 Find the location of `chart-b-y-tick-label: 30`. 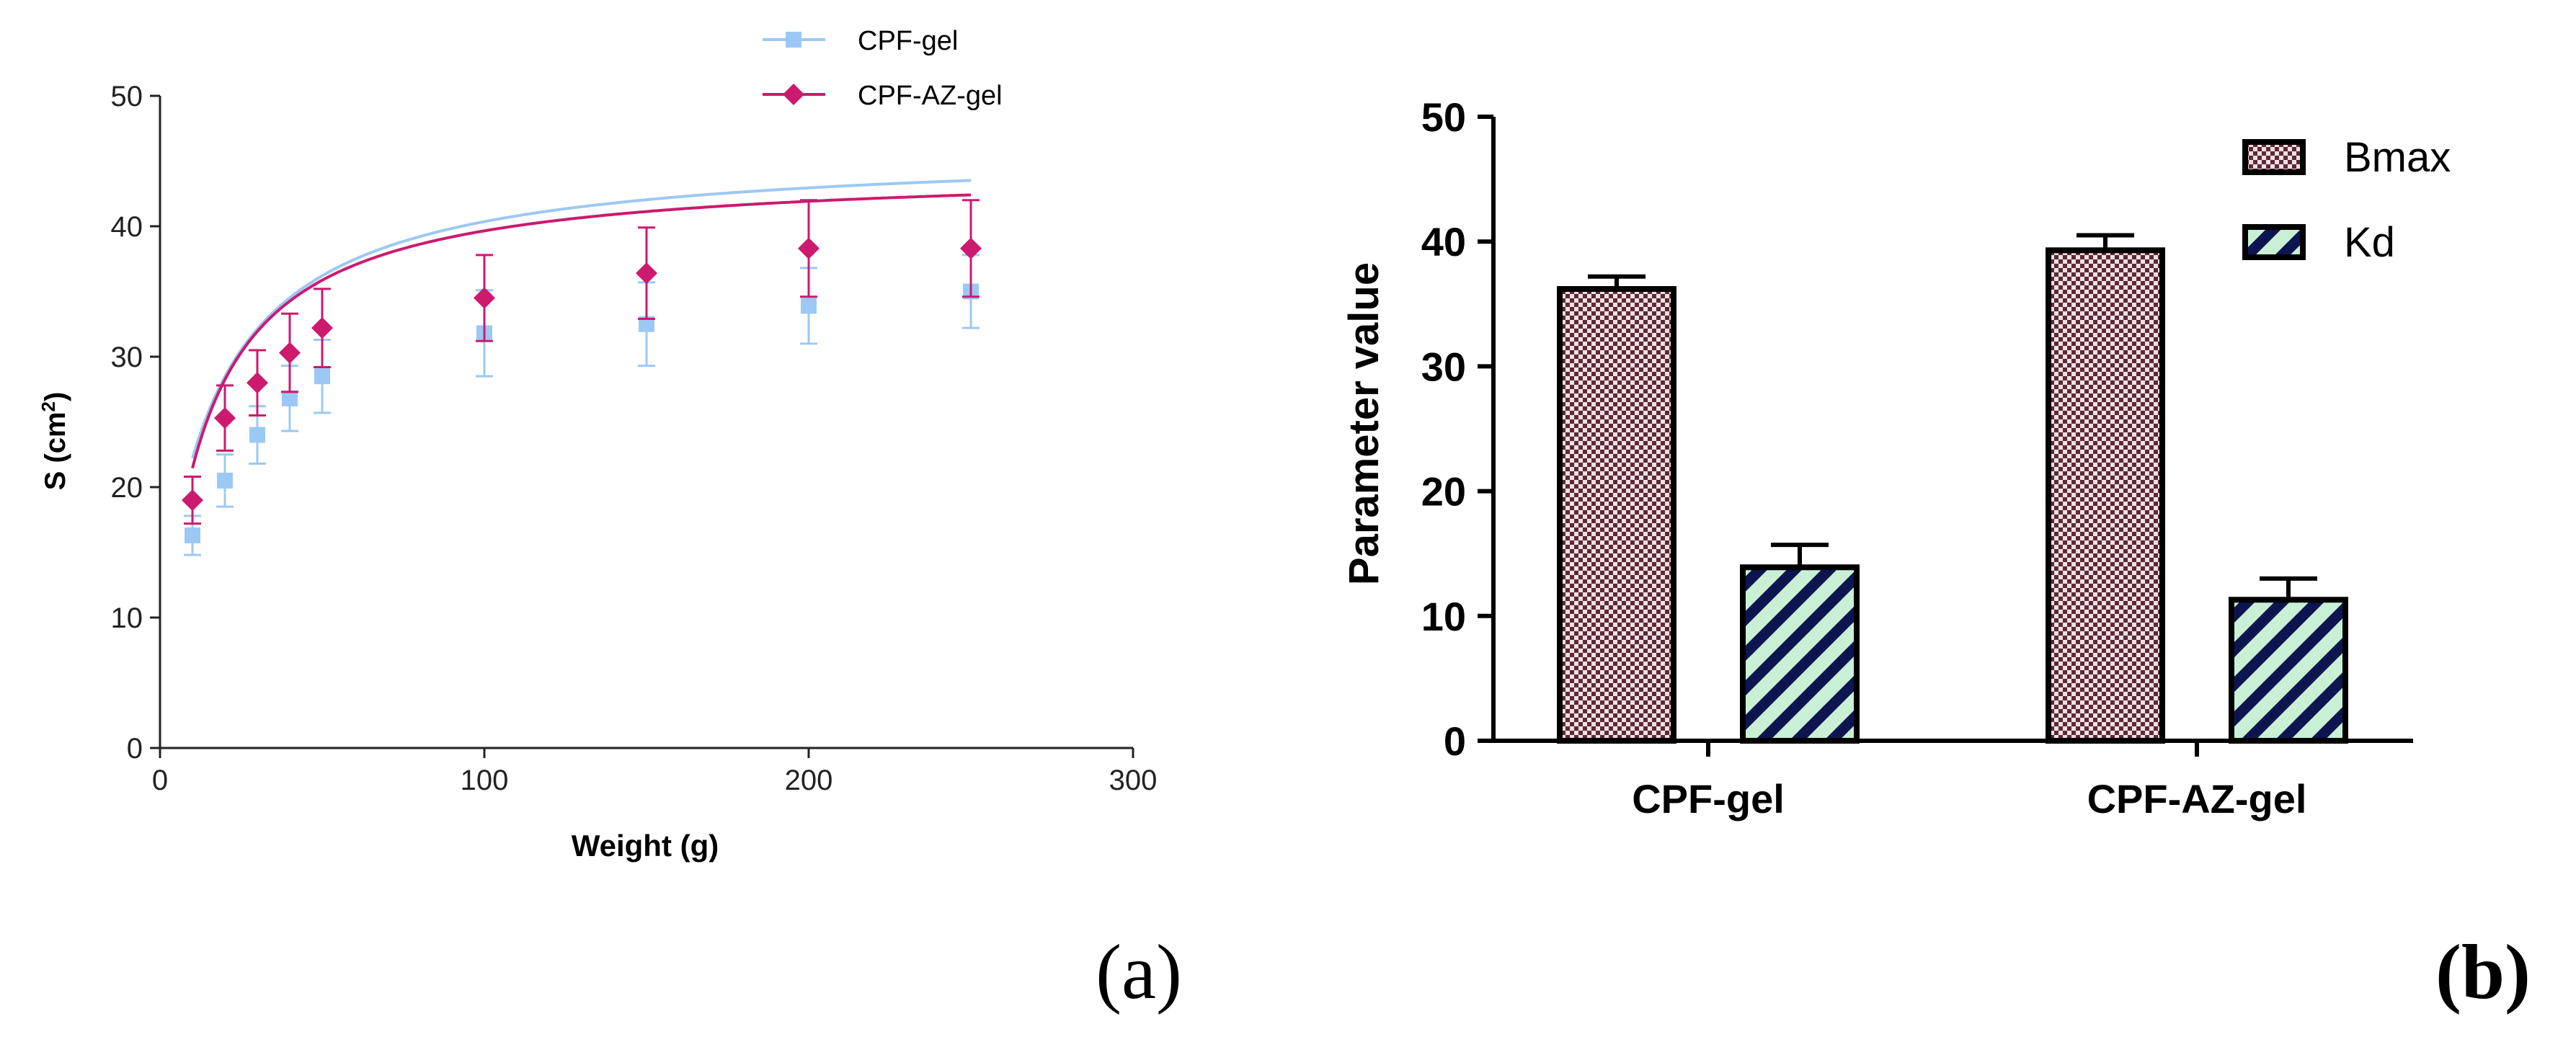

chart-b-y-tick-label: 30 is located at coordinates (1443, 366).